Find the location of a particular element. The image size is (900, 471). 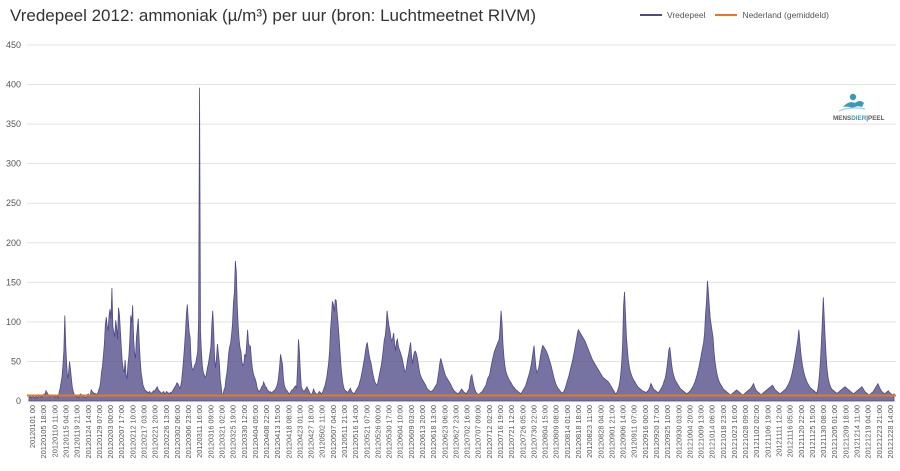

x-tick-label: 20120207 17:00 is located at coordinates (121, 431).